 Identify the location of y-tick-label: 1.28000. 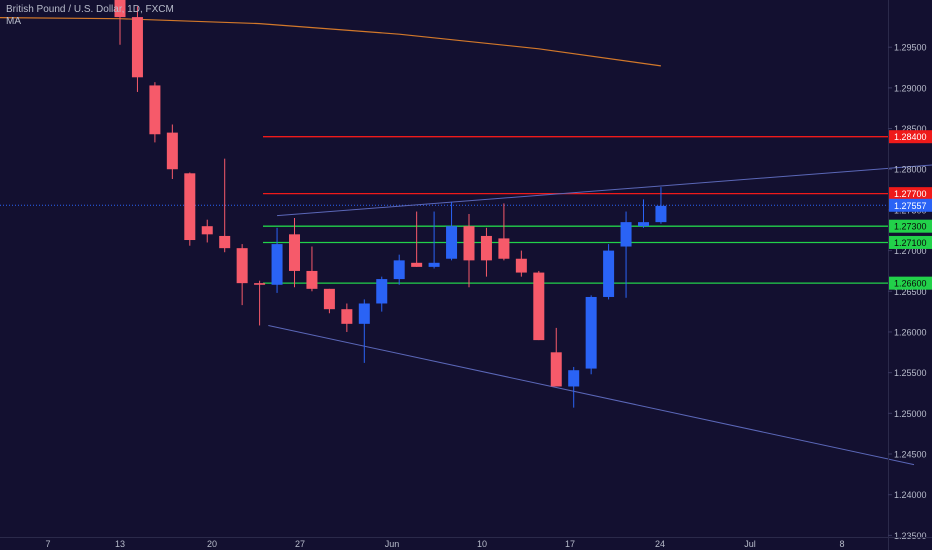
(910, 170).